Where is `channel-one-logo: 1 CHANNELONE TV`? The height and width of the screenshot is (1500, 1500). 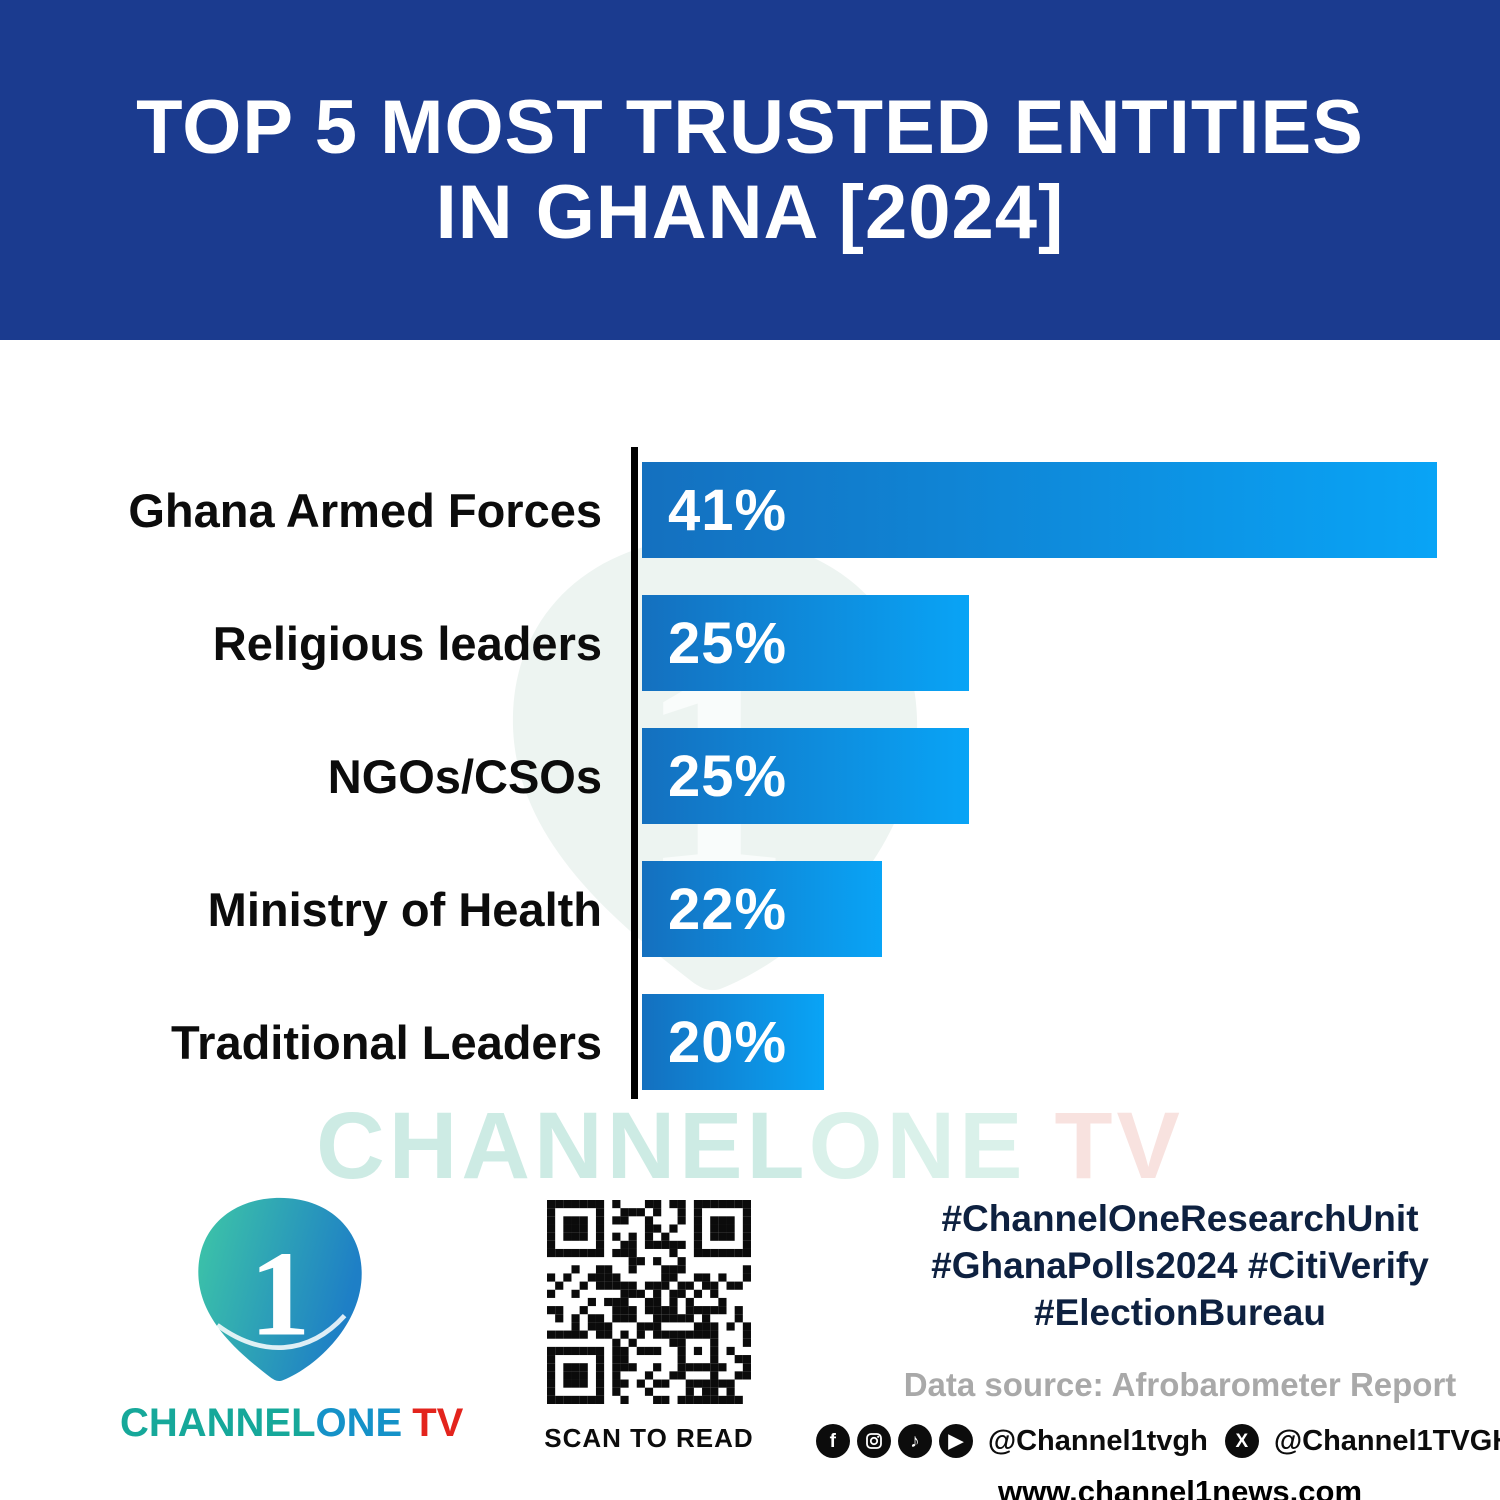
channel-one-logo: 1 CHANNELONE TV is located at coordinates (291, 1318).